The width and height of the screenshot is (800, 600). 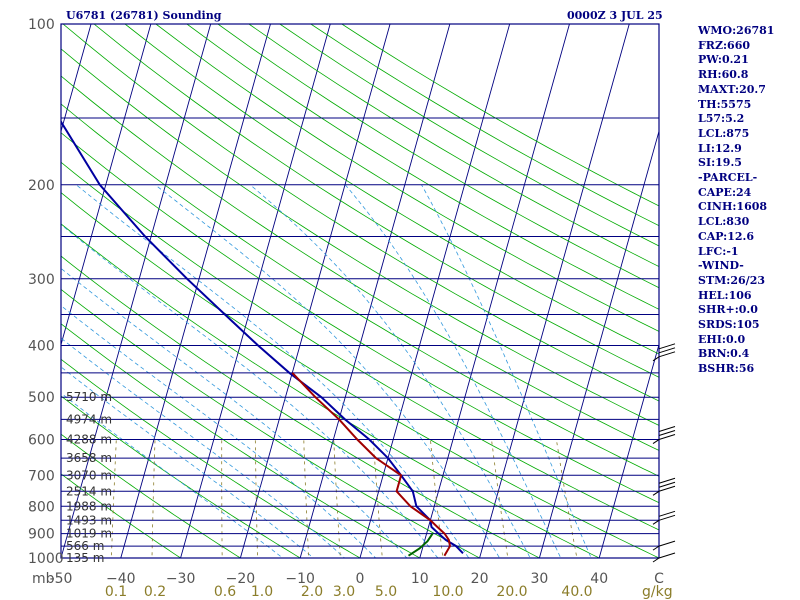 I want to click on index-row: LFC:-1, so click(x=718, y=251).